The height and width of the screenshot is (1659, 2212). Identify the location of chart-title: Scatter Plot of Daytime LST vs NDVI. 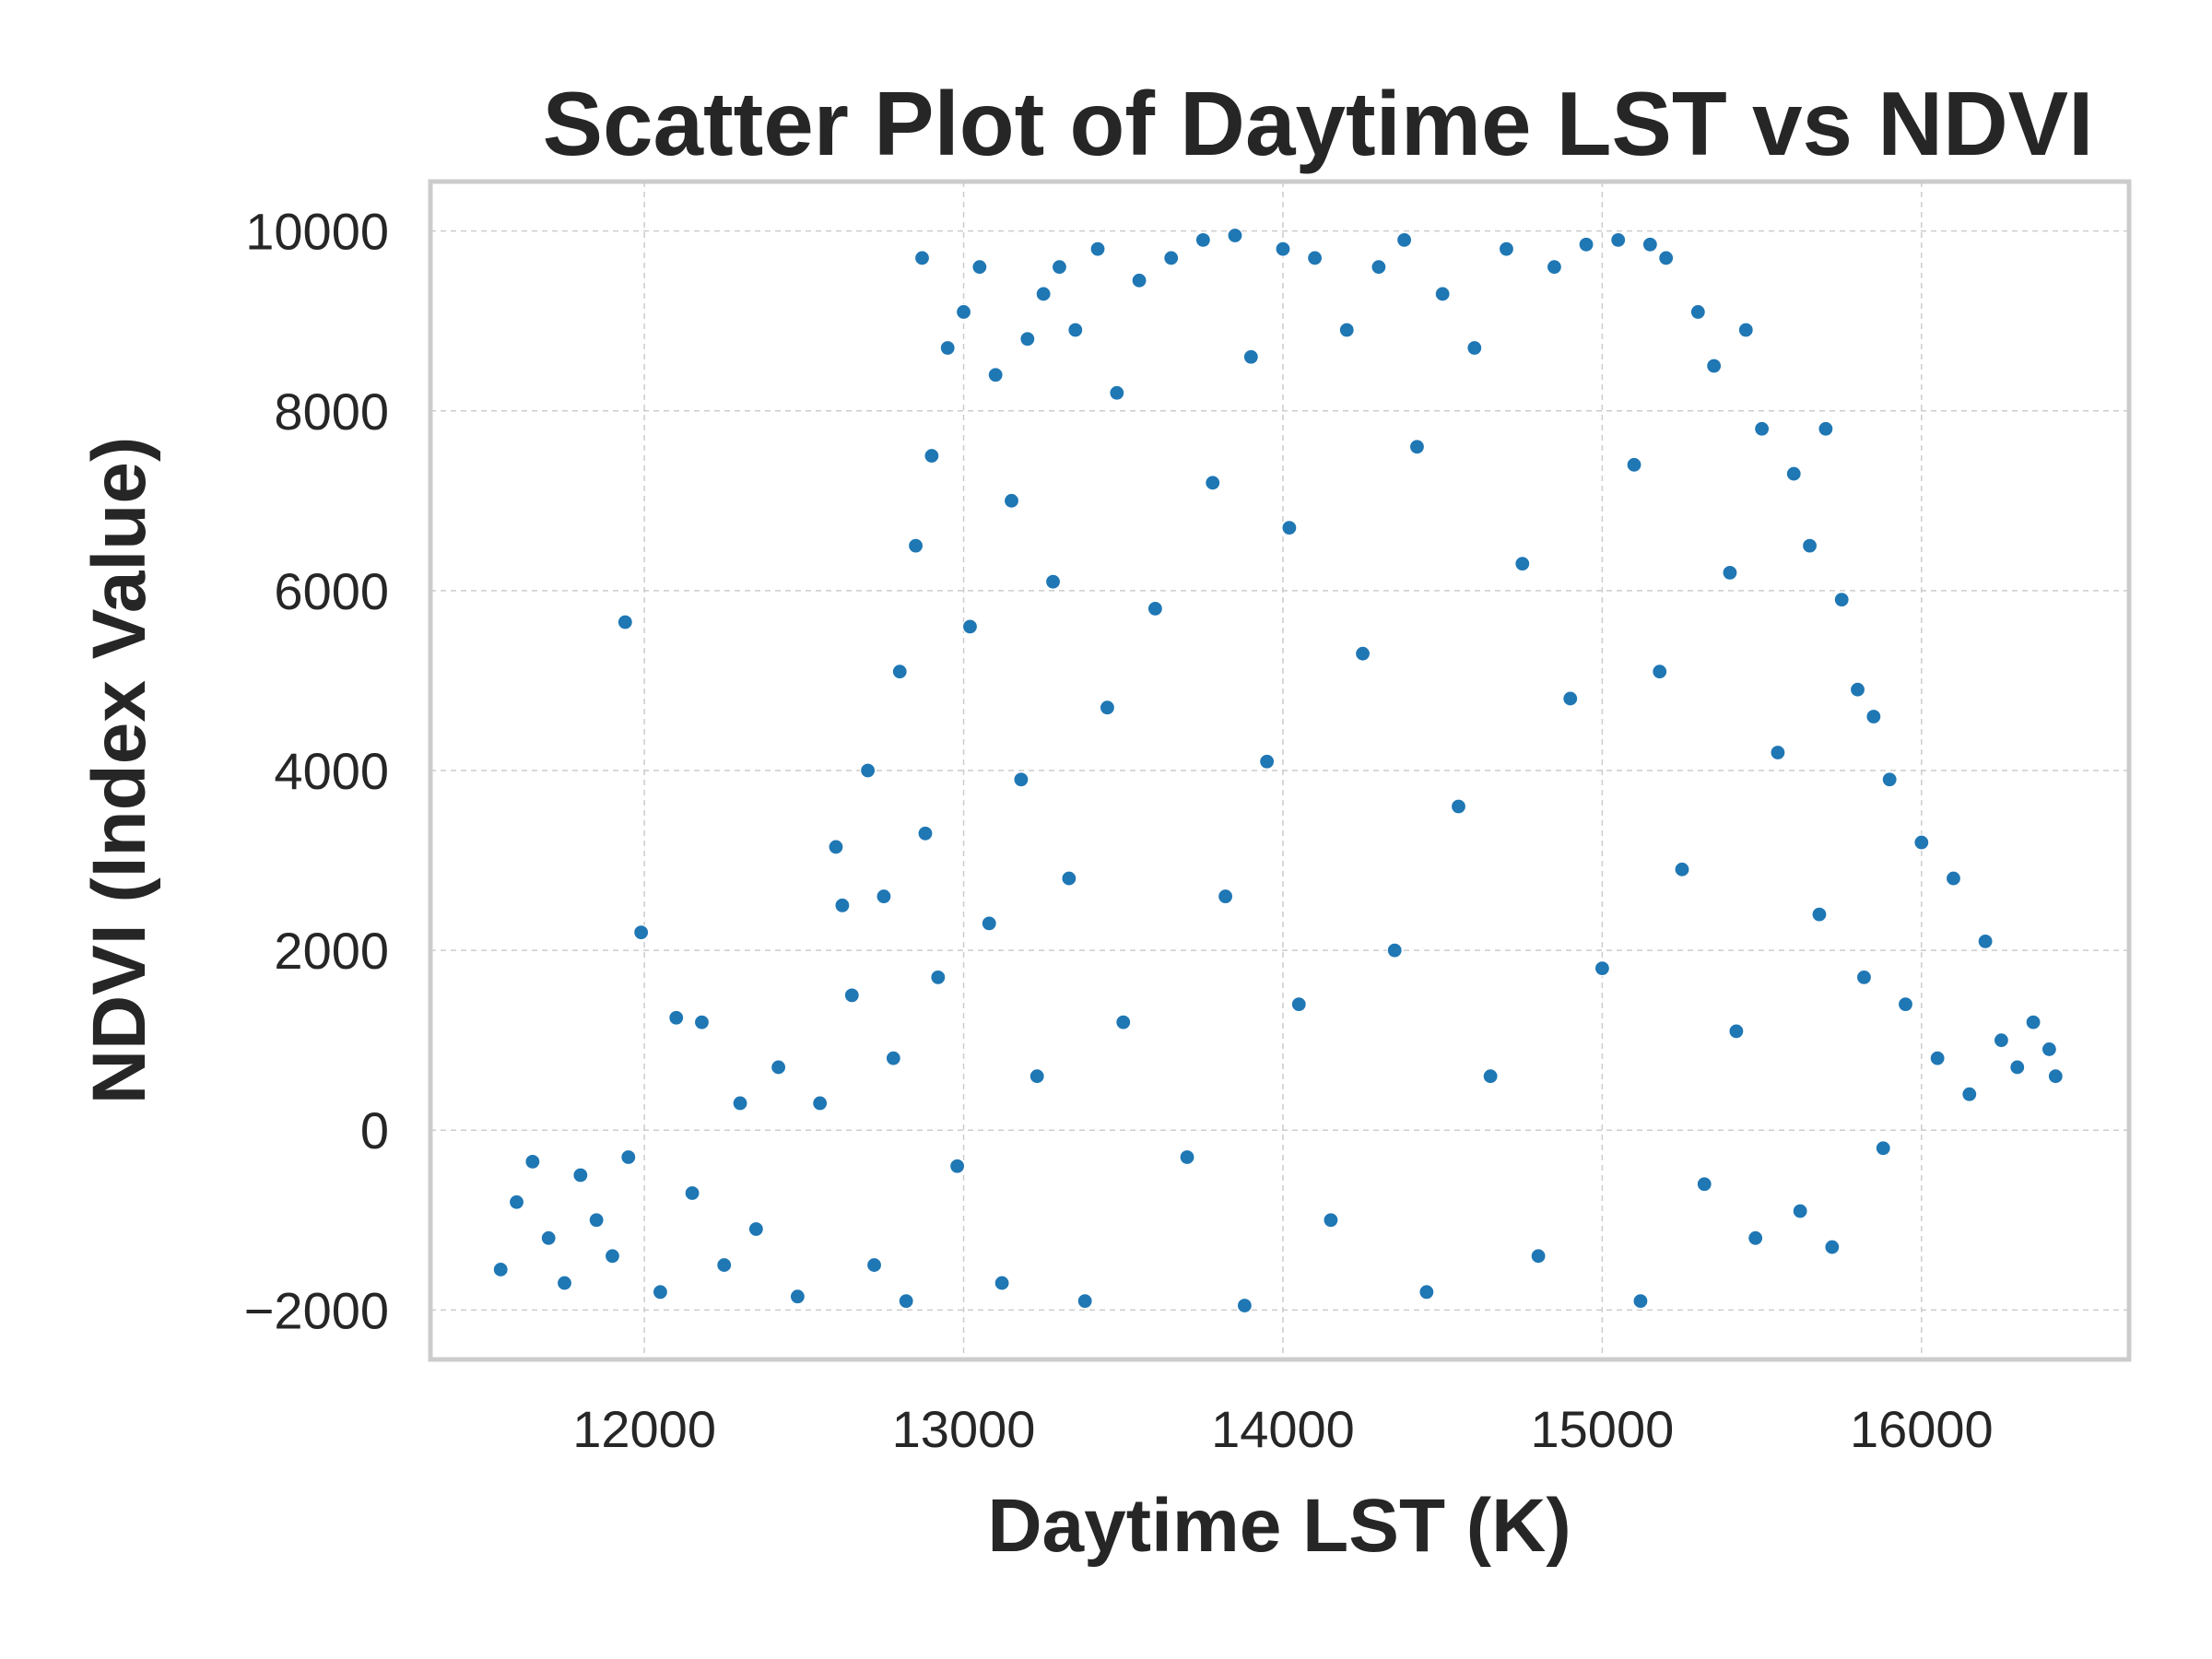
(1318, 123).